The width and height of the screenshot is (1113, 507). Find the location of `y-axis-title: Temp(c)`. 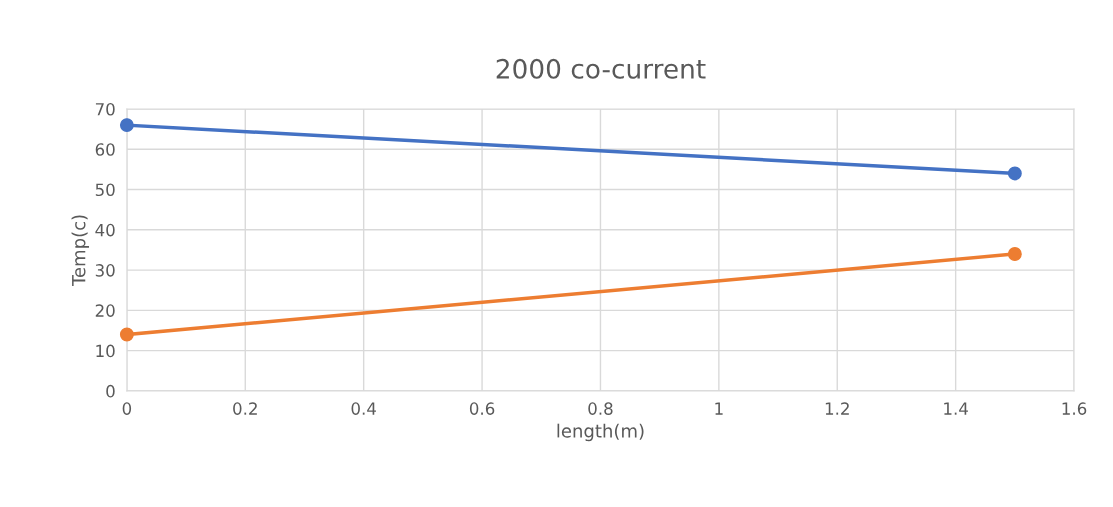

y-axis-title: Temp(c) is located at coordinates (80, 251).